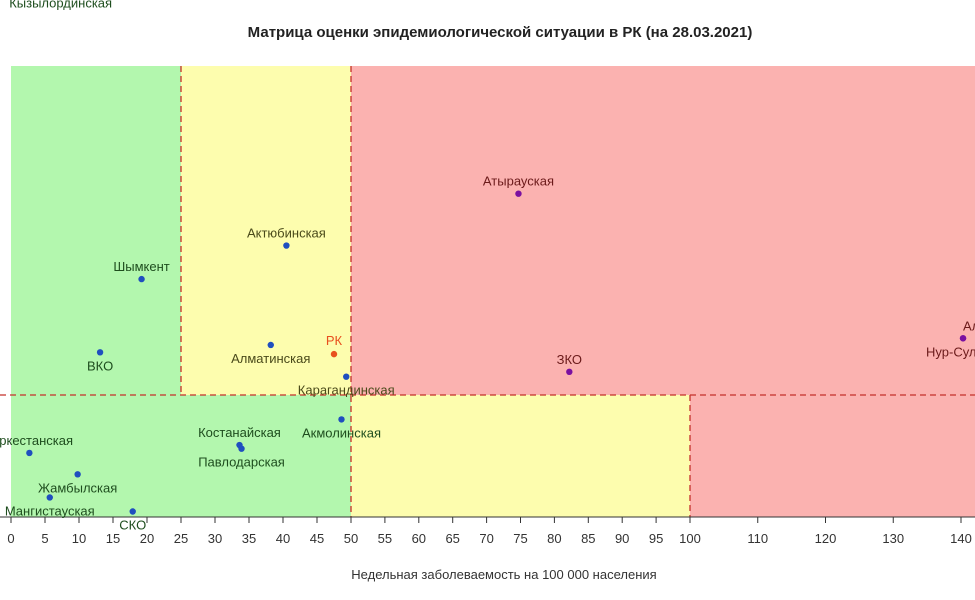  I want to click on x-tick-label: 15, so click(113, 538).